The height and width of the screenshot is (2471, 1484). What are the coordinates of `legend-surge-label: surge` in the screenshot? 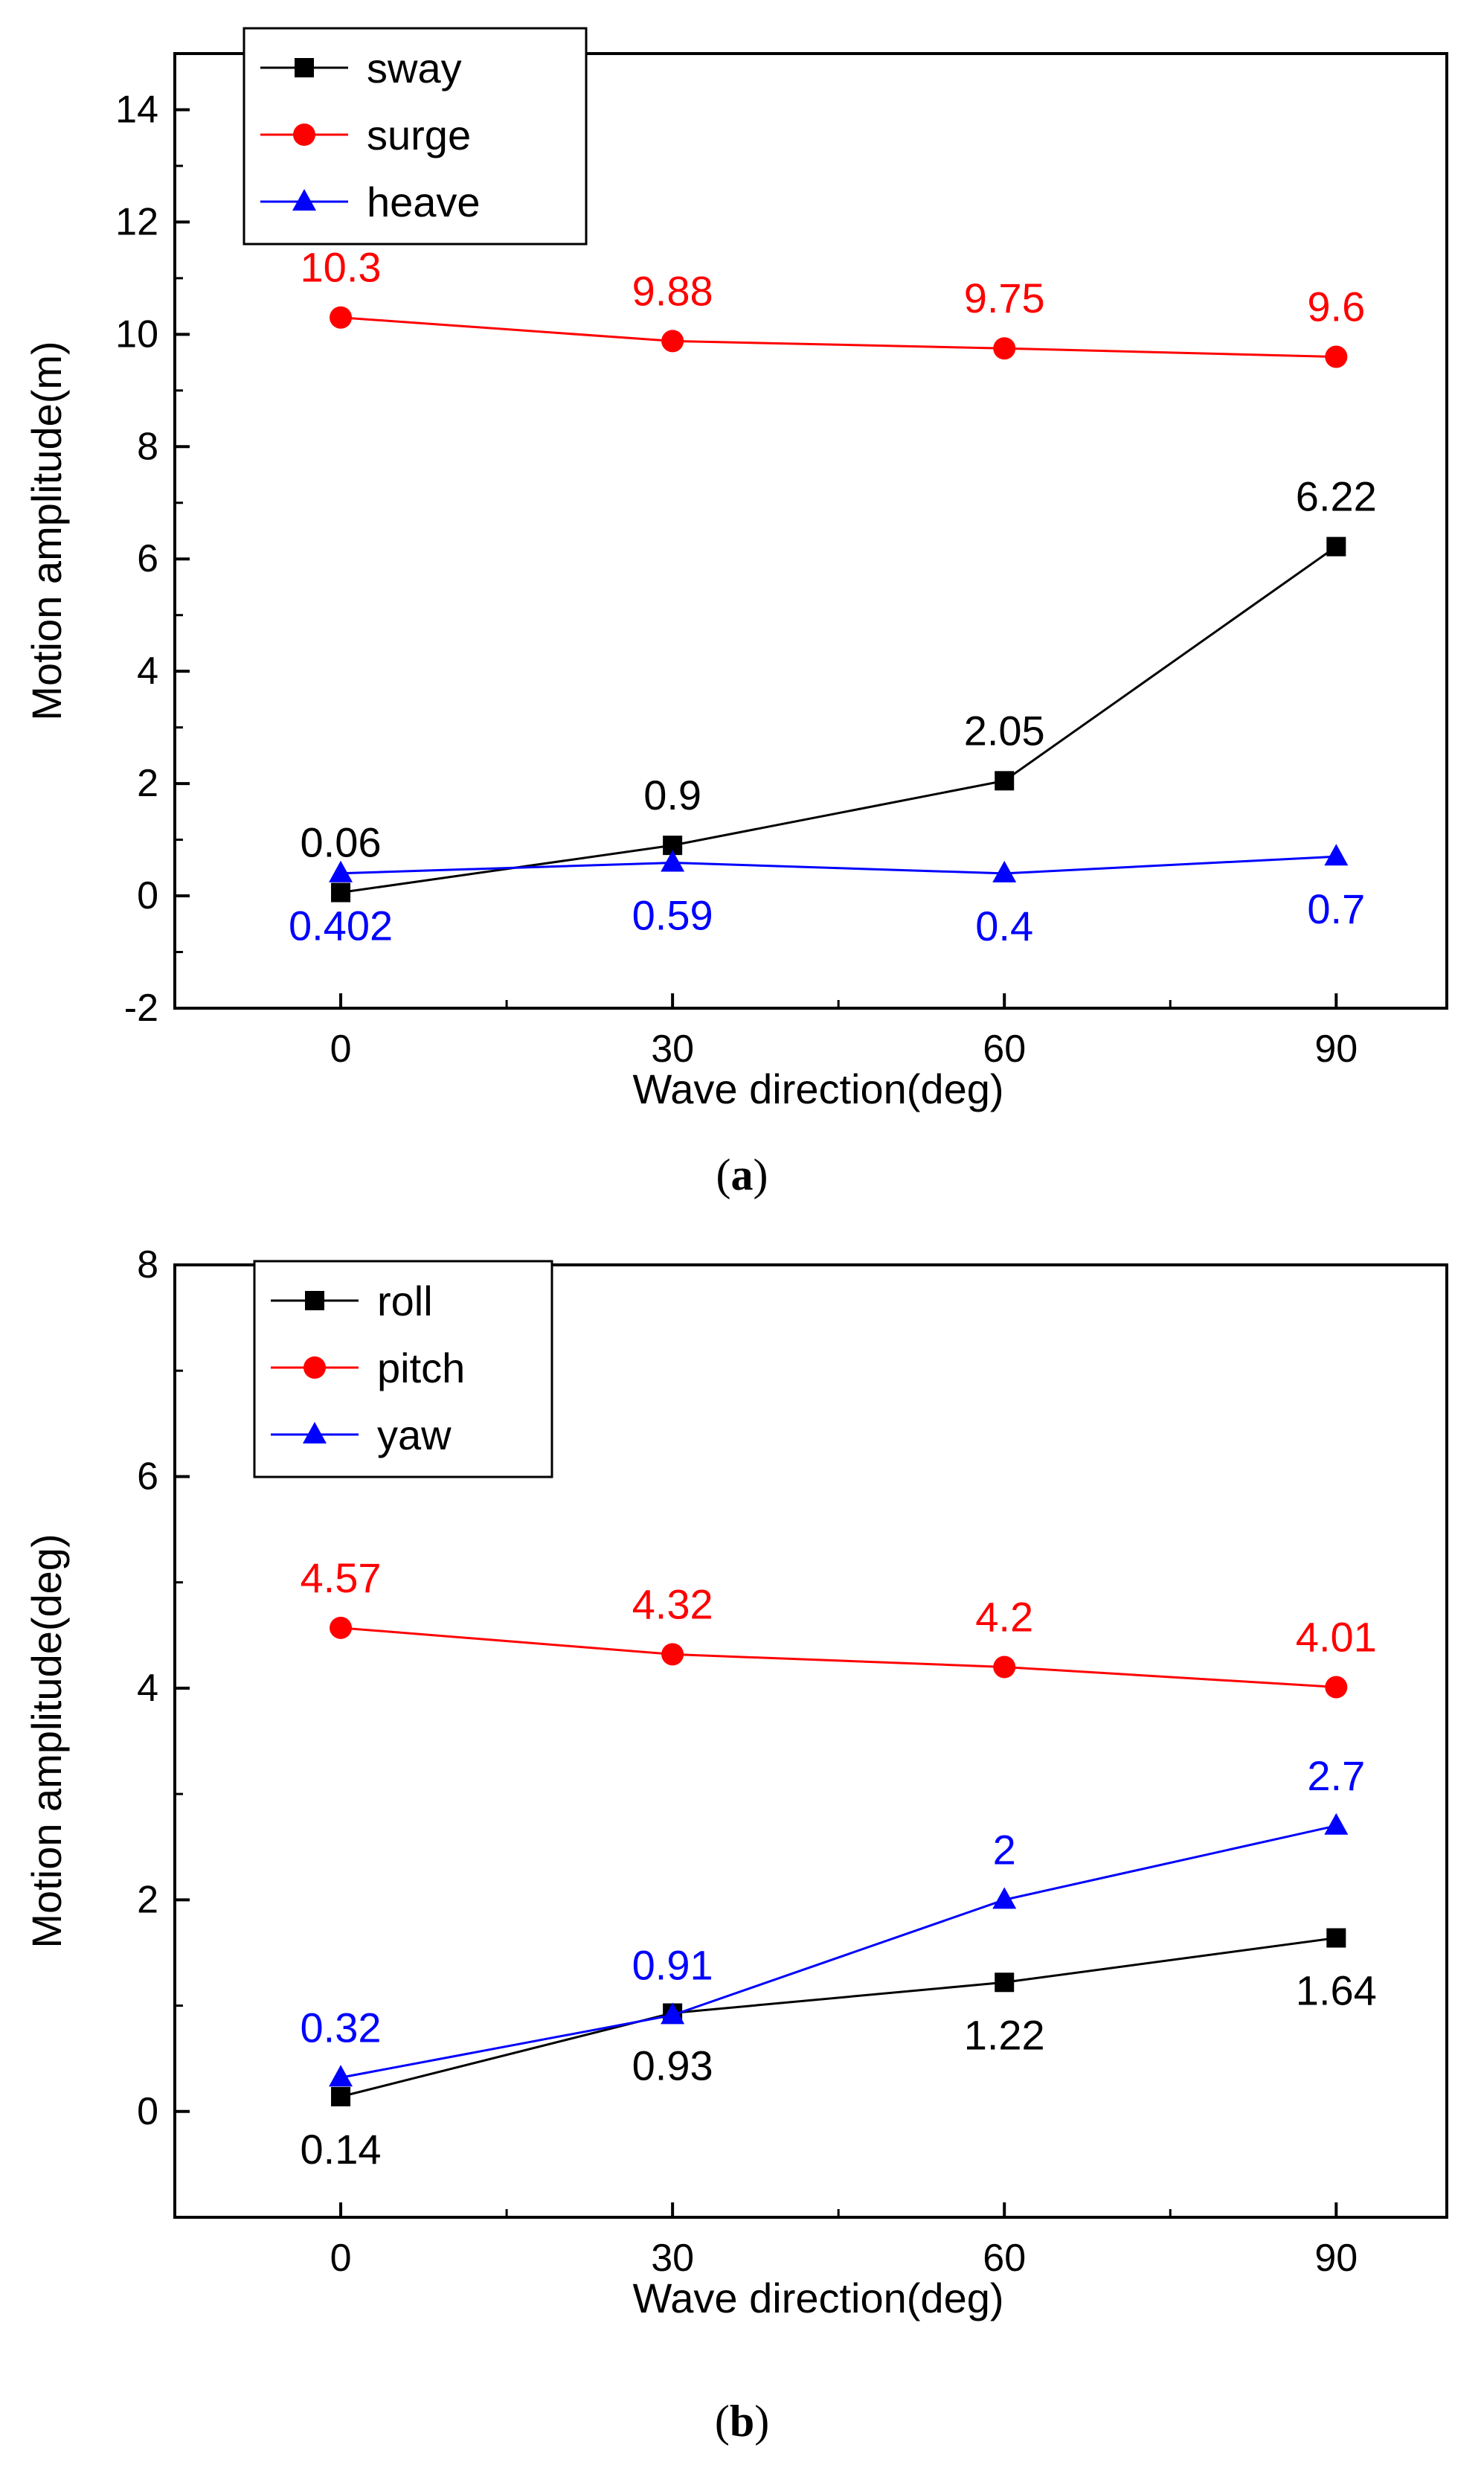 It's located at (419, 135).